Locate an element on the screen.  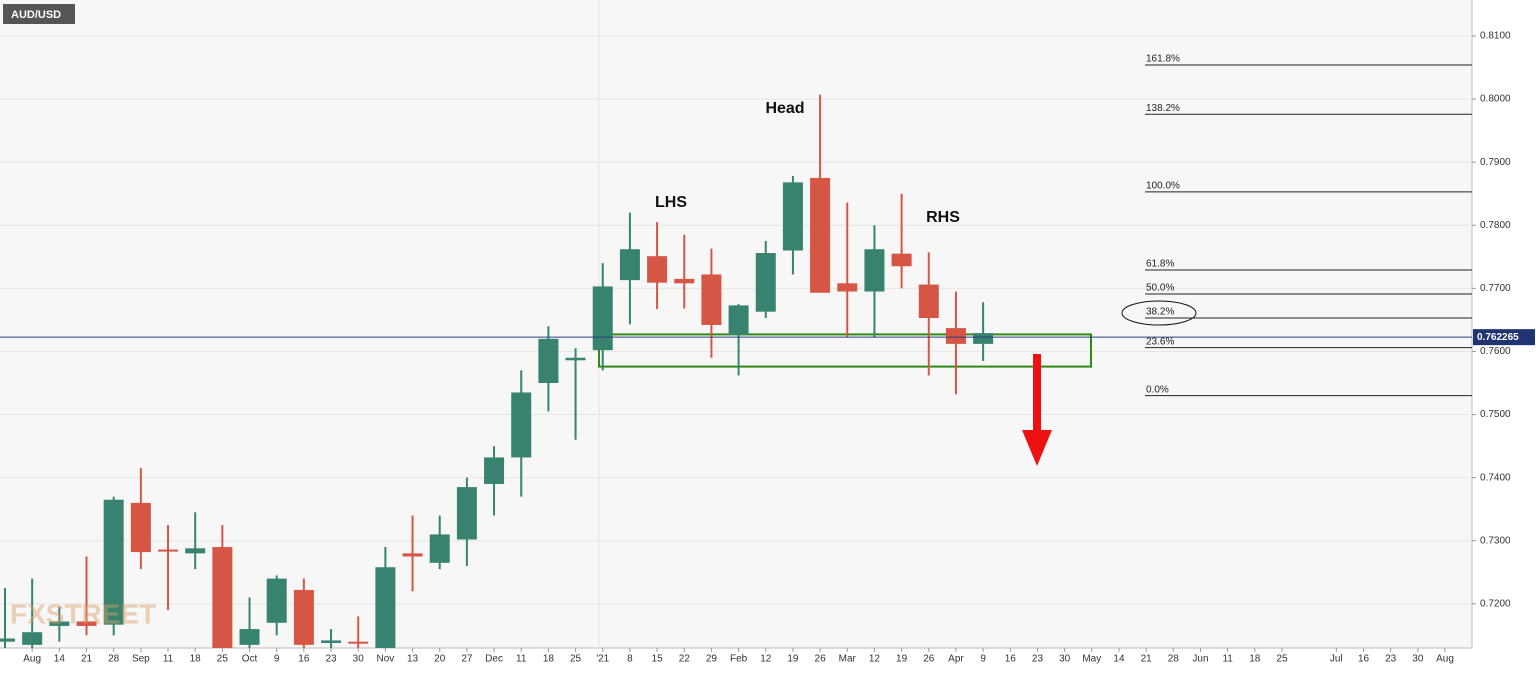
x-tick-label: Feb is located at coordinates (739, 659).